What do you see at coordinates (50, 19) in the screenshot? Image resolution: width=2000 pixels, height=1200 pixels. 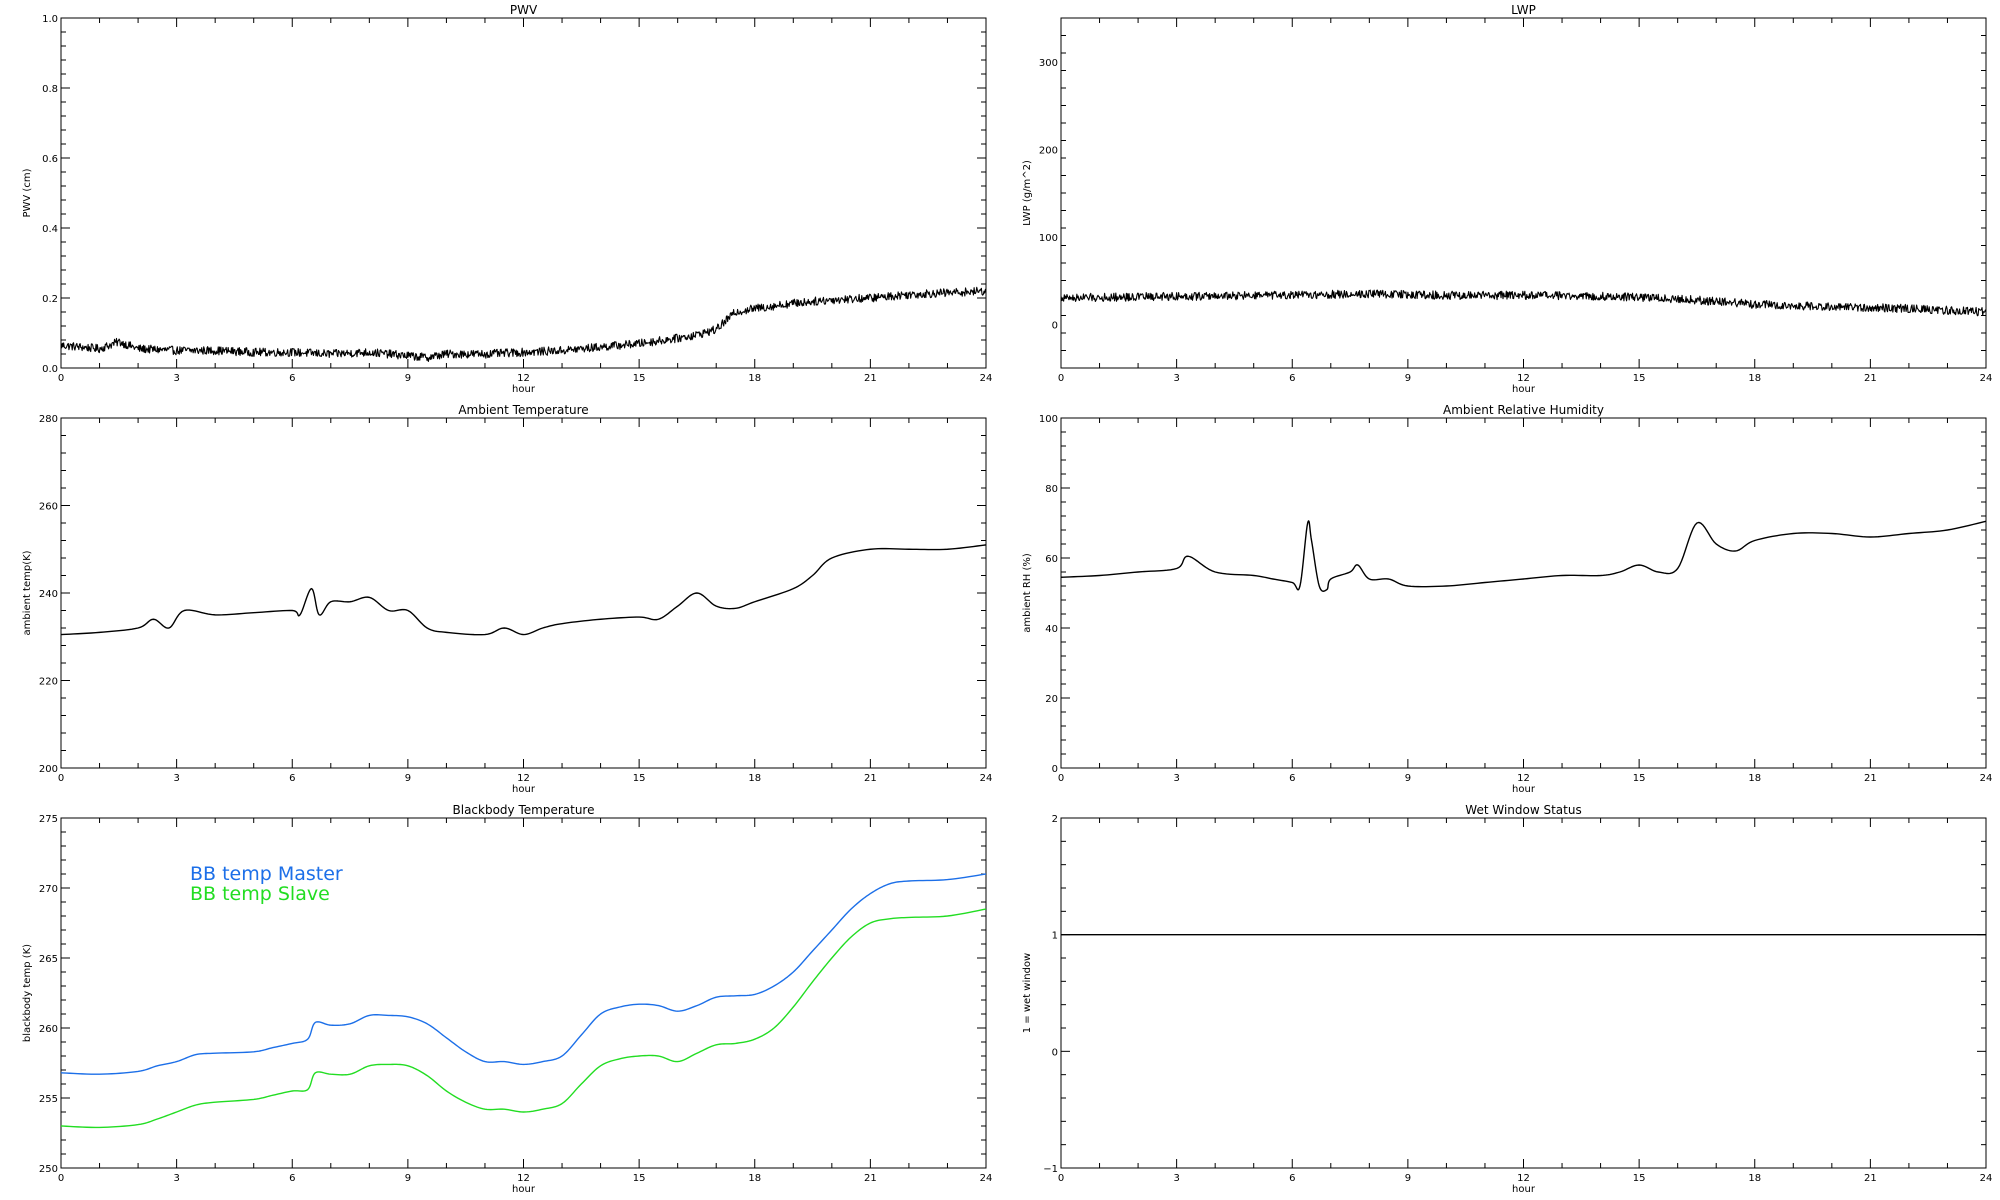 I see `y-tick-label: 1.0` at bounding box center [50, 19].